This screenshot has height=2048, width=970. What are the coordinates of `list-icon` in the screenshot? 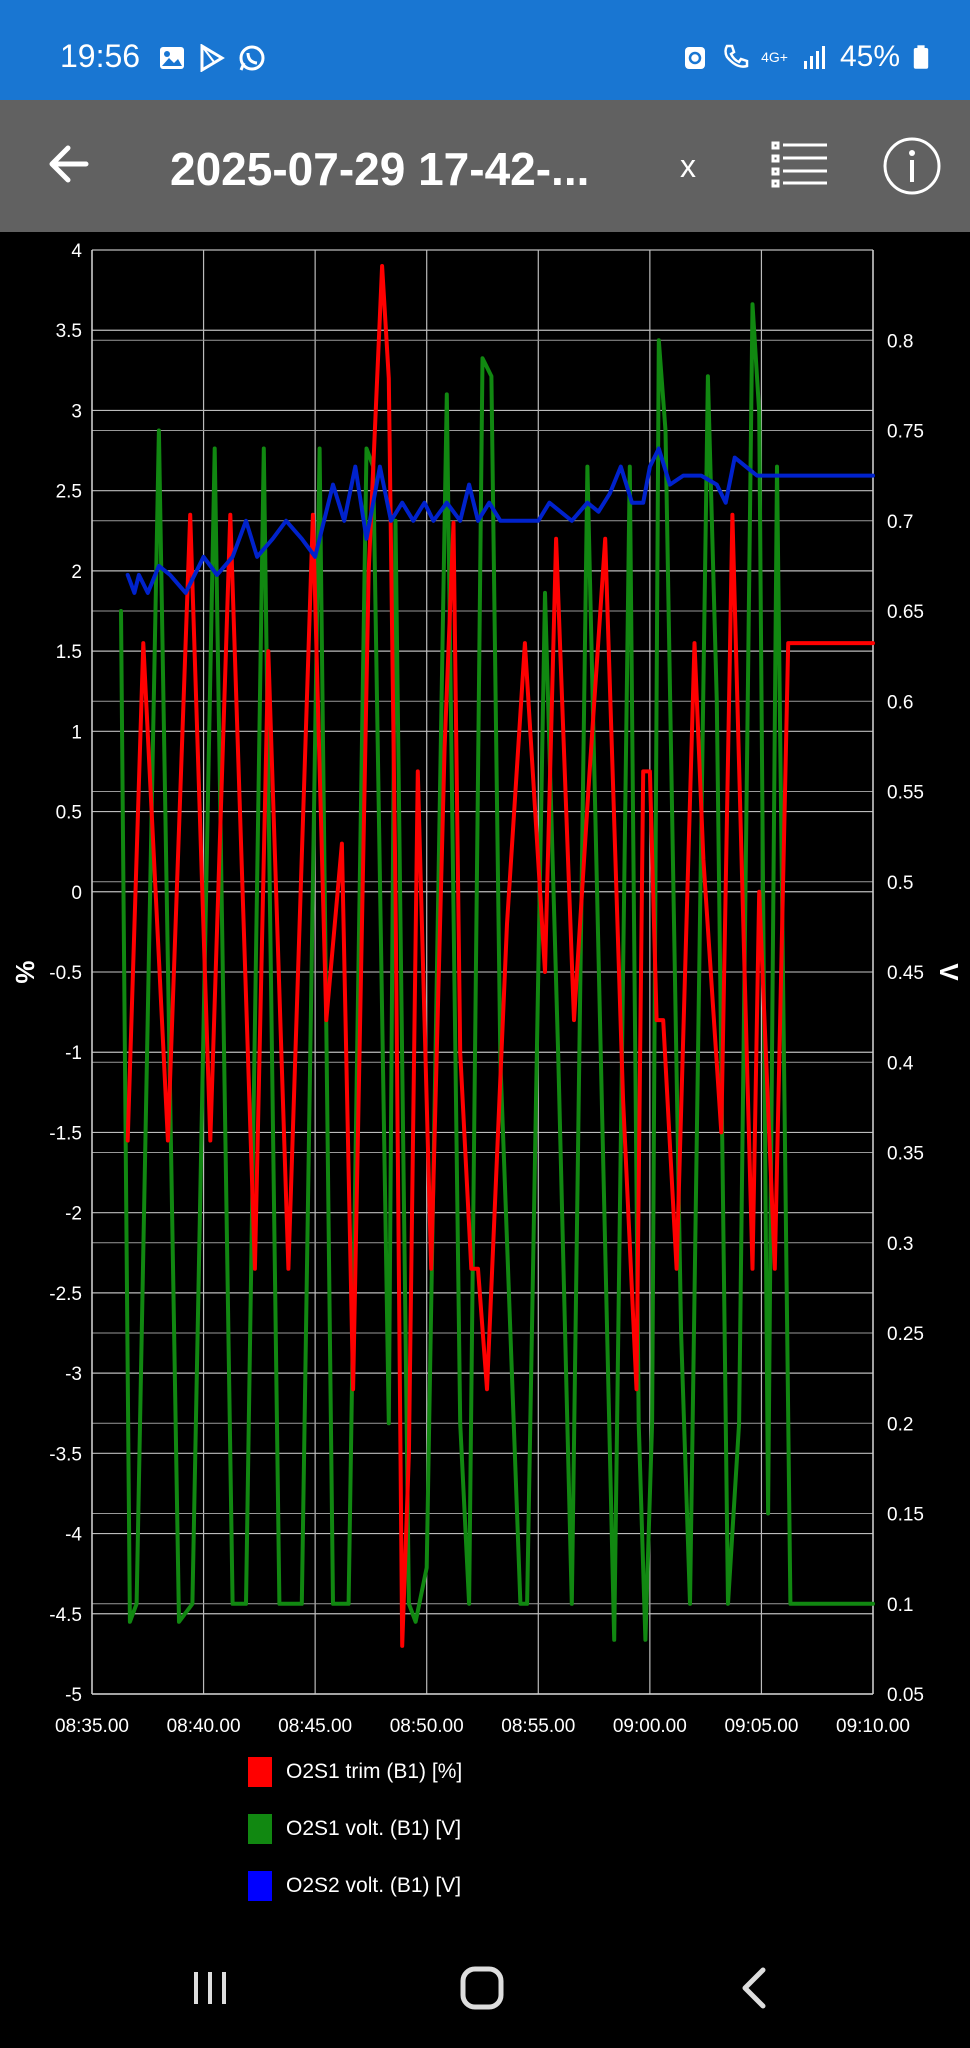 It's located at (799, 164).